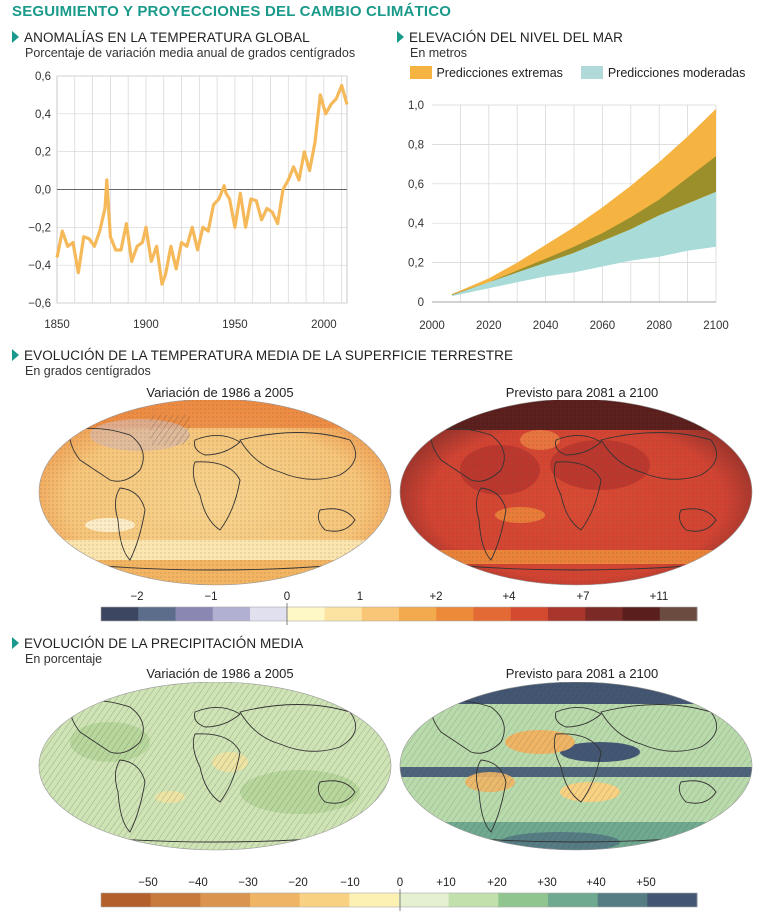 This screenshot has width=769, height=919. What do you see at coordinates (248, 883) in the screenshot?
I see `scale-tick-label: −30` at bounding box center [248, 883].